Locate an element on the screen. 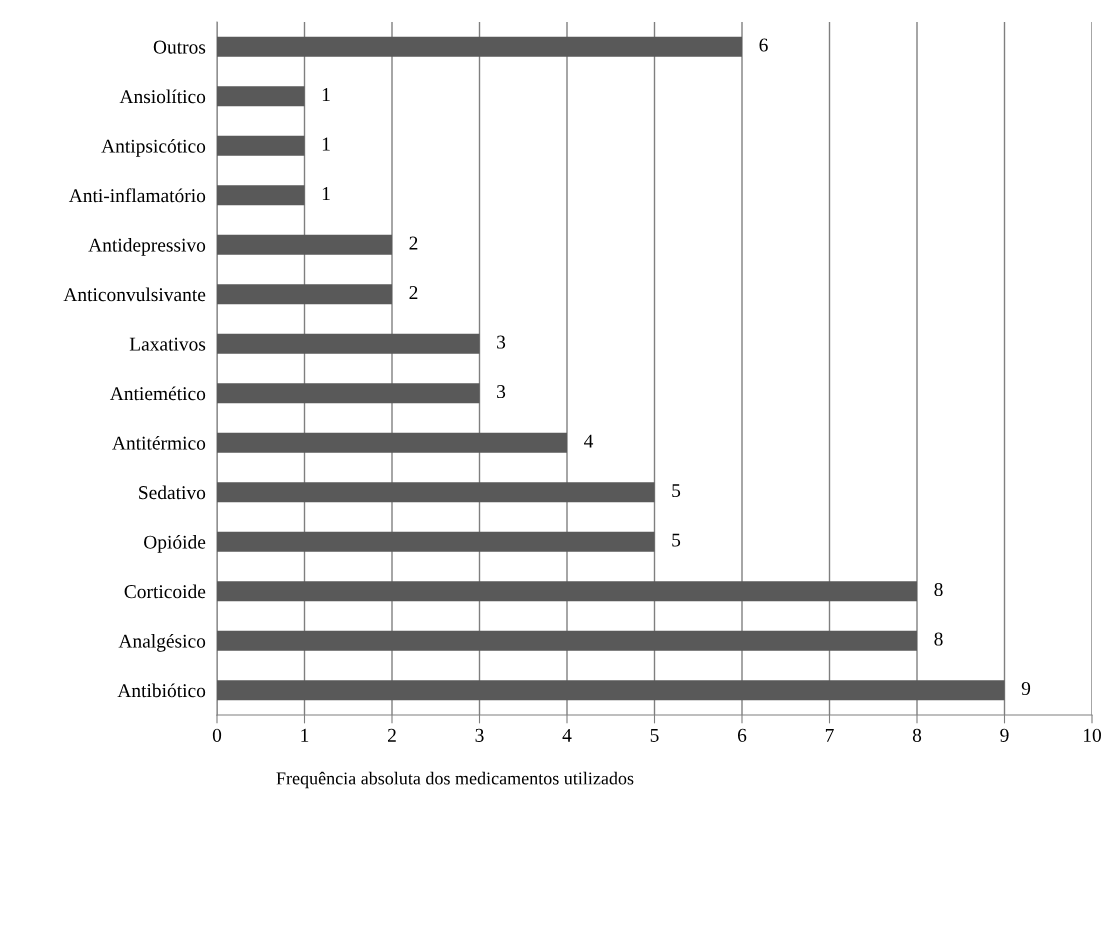 This screenshot has width=1114, height=940. y-tick-label: Antiemético is located at coordinates (157, 393).